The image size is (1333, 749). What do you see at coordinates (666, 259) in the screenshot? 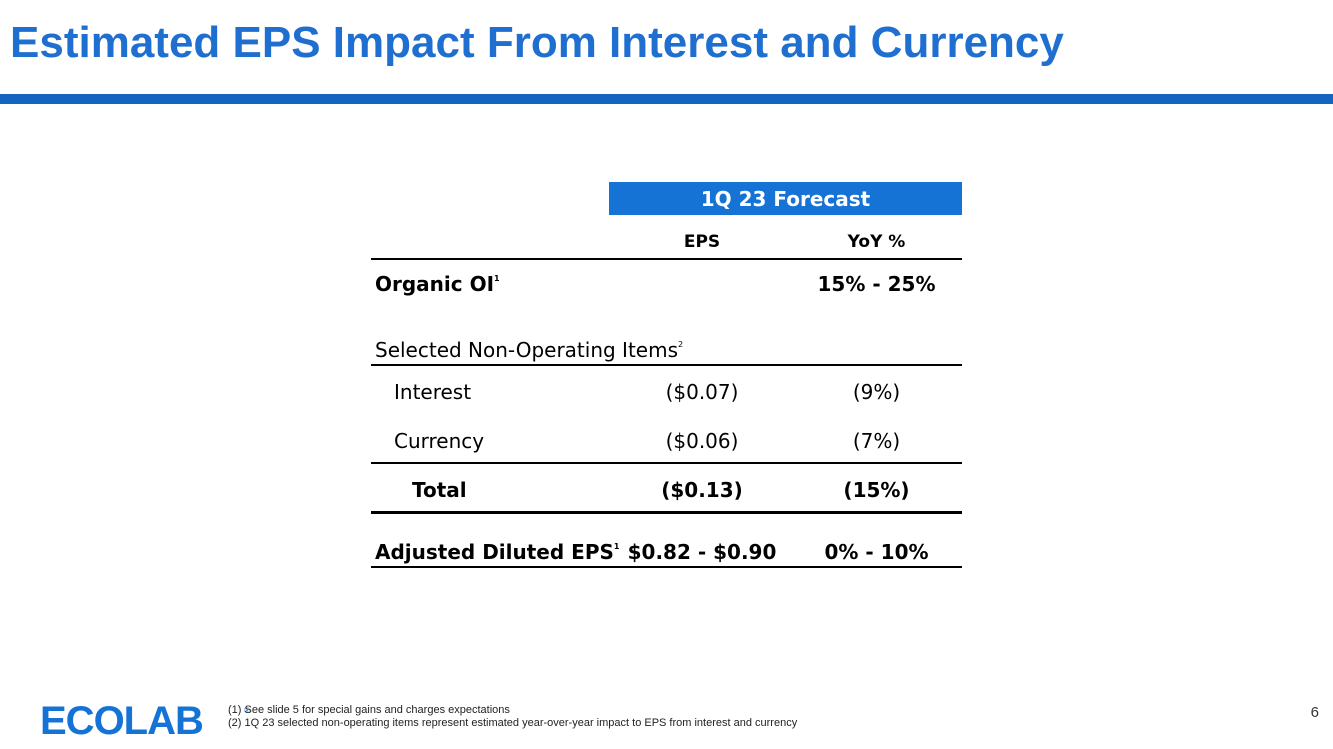
I see `rule-header` at bounding box center [666, 259].